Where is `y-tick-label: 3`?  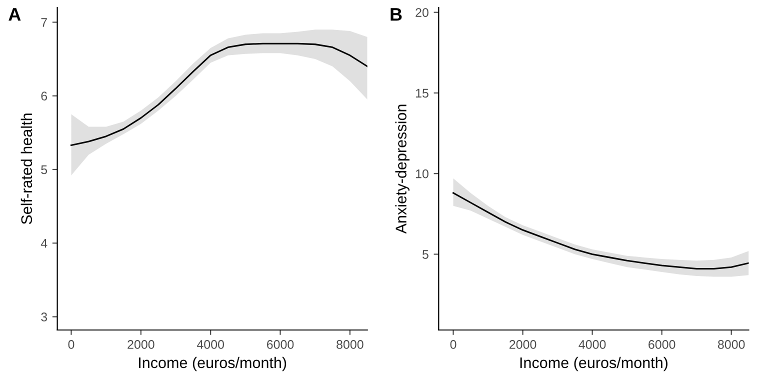 y-tick-label: 3 is located at coordinates (44, 317).